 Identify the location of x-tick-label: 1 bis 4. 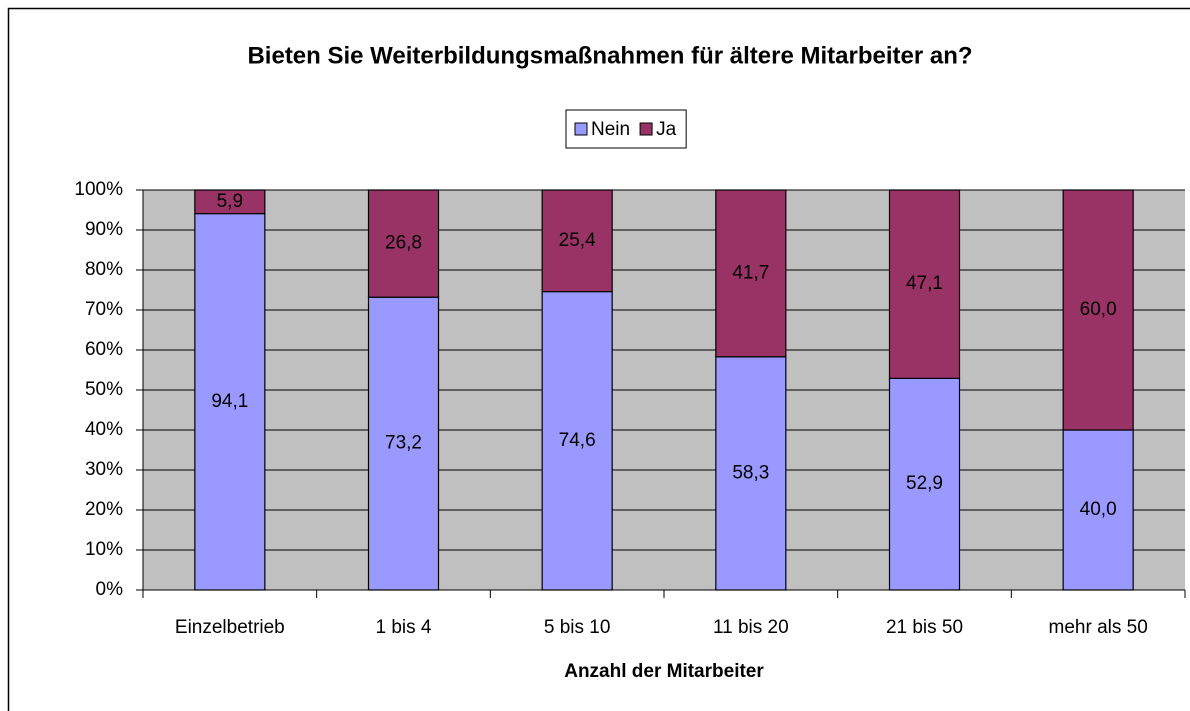
(404, 627).